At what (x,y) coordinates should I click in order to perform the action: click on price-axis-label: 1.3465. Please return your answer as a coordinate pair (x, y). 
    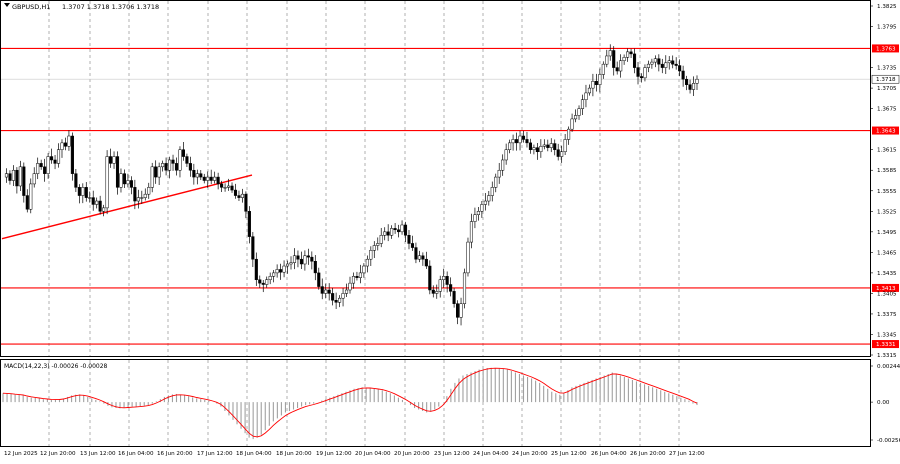
    Looking at the image, I should click on (887, 253).